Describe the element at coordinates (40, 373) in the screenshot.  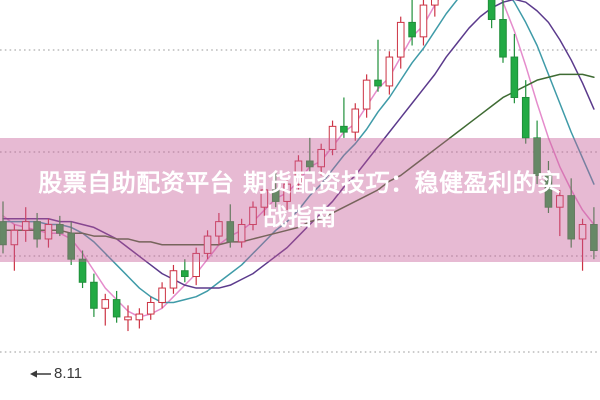
I see `left-arrow-icon` at that location.